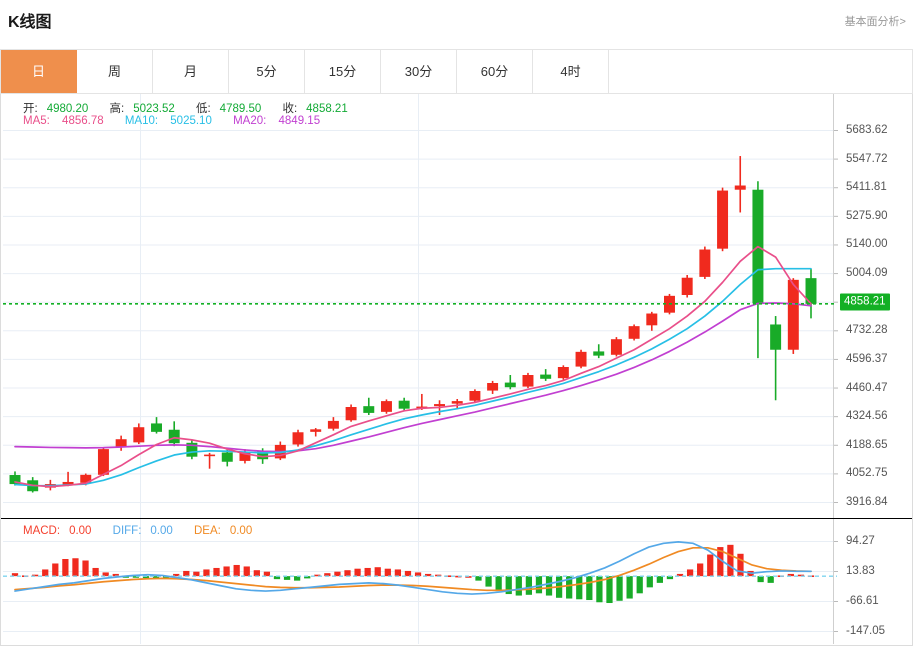 This screenshot has width=914, height=647. What do you see at coordinates (867, 387) in the screenshot?
I see `price-axis-tick: 4460.47` at bounding box center [867, 387].